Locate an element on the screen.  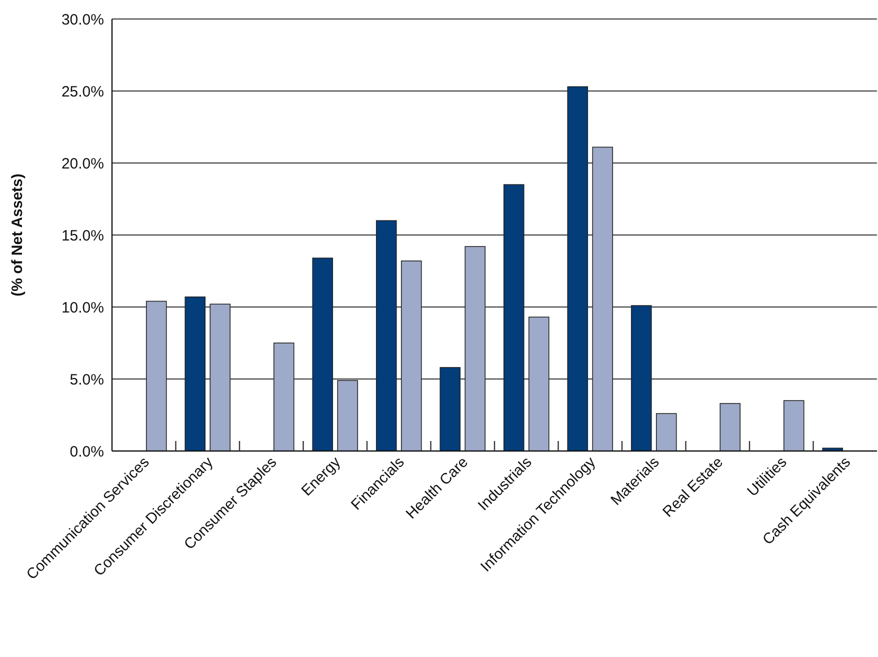
y-tick-label: 30.0% is located at coordinates (82, 19).